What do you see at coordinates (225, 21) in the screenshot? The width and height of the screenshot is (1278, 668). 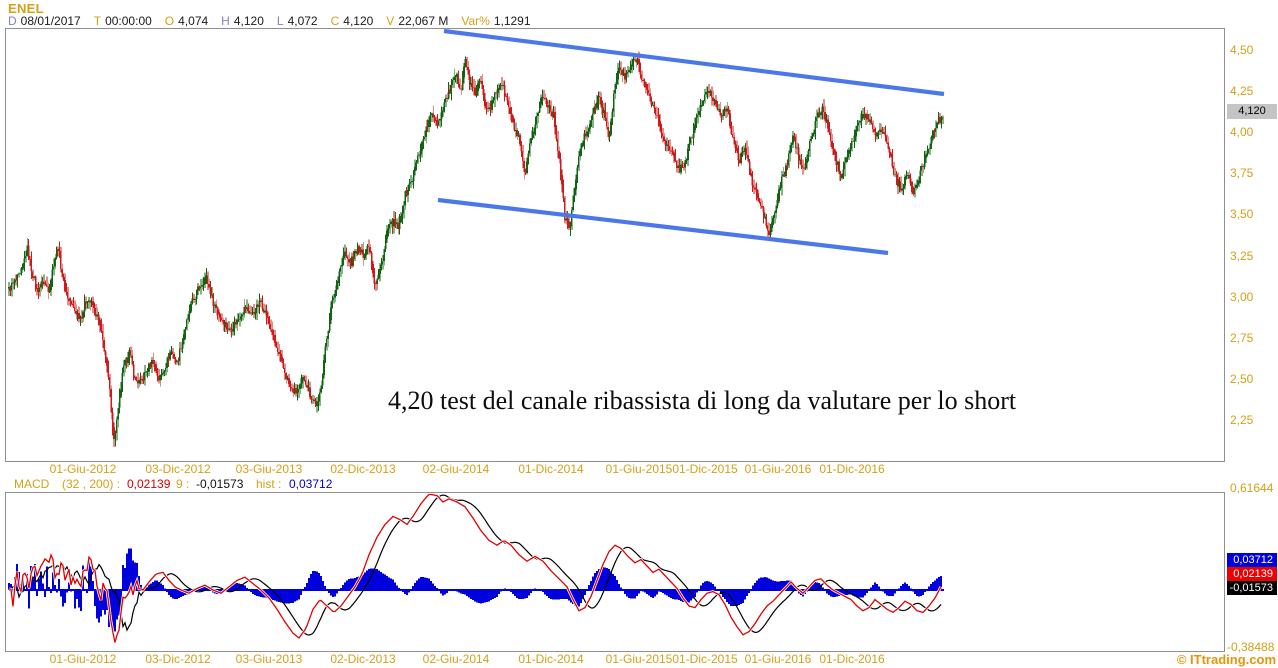 I see `ohlc-field-label: H` at bounding box center [225, 21].